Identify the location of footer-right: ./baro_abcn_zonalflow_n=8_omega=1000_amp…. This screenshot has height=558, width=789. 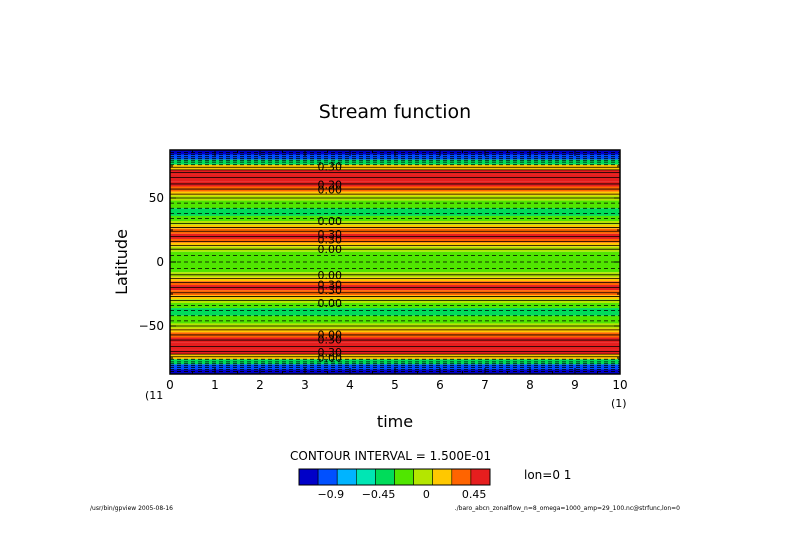
(567, 508).